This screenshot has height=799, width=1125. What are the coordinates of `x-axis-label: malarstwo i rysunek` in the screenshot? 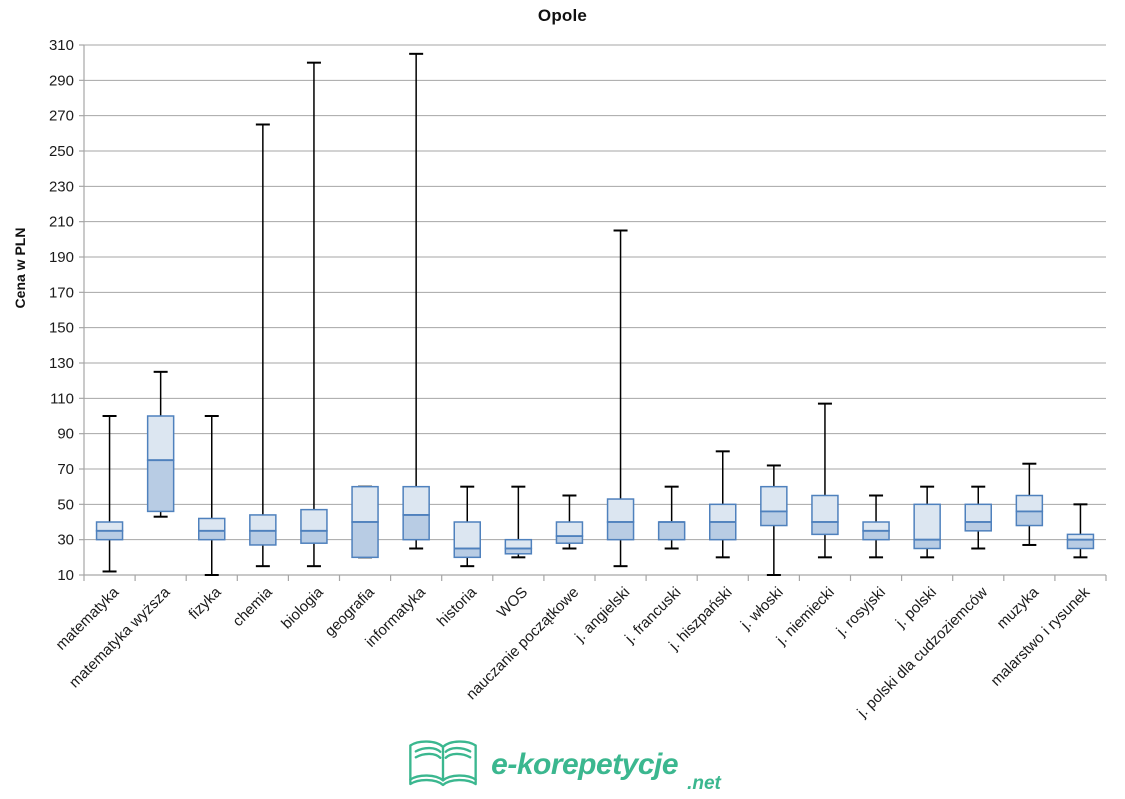 It's located at (1041, 636).